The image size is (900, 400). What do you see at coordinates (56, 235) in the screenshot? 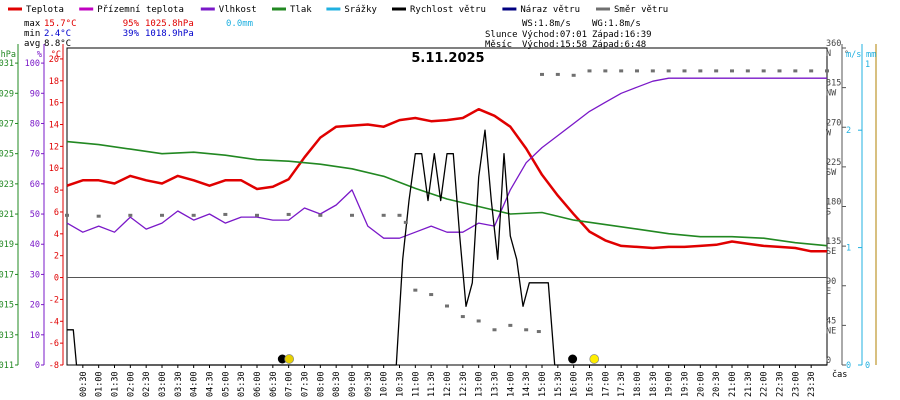
I see `temp-tick-label: 4` at bounding box center [56, 235].